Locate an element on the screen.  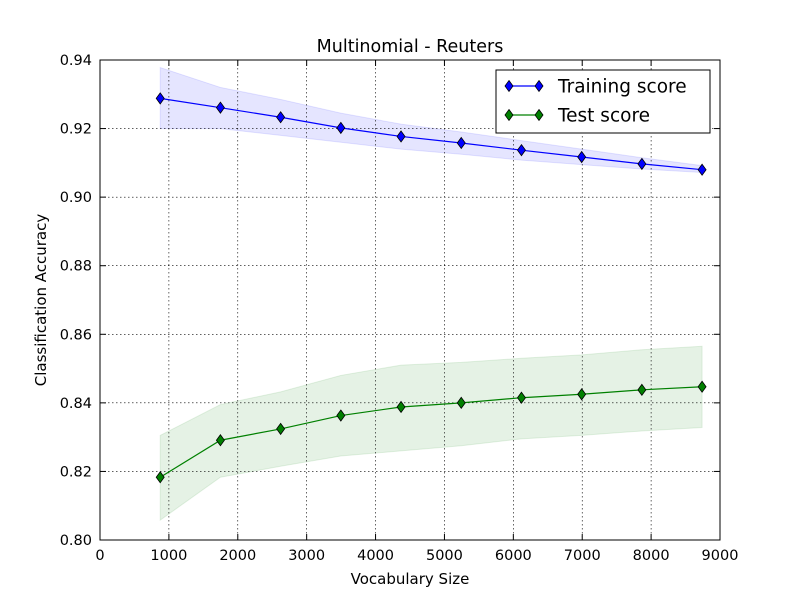
x-tick-label: 2000 is located at coordinates (237, 556).